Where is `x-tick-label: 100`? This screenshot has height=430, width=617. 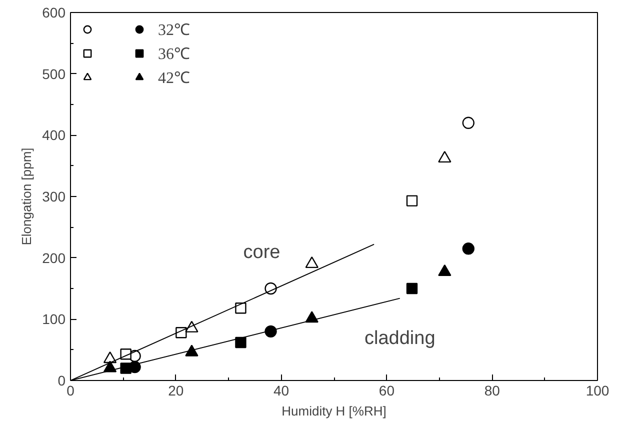
x-tick-label: 100 is located at coordinates (598, 390).